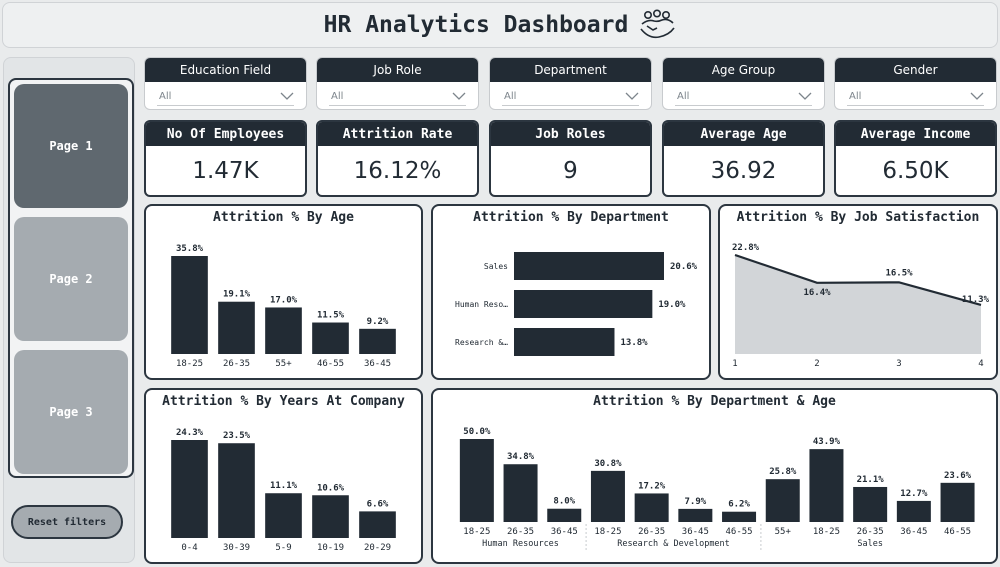 This screenshot has height=567, width=1000. What do you see at coordinates (571, 217) in the screenshot?
I see `chart-title: Attrition % By Department` at bounding box center [571, 217].